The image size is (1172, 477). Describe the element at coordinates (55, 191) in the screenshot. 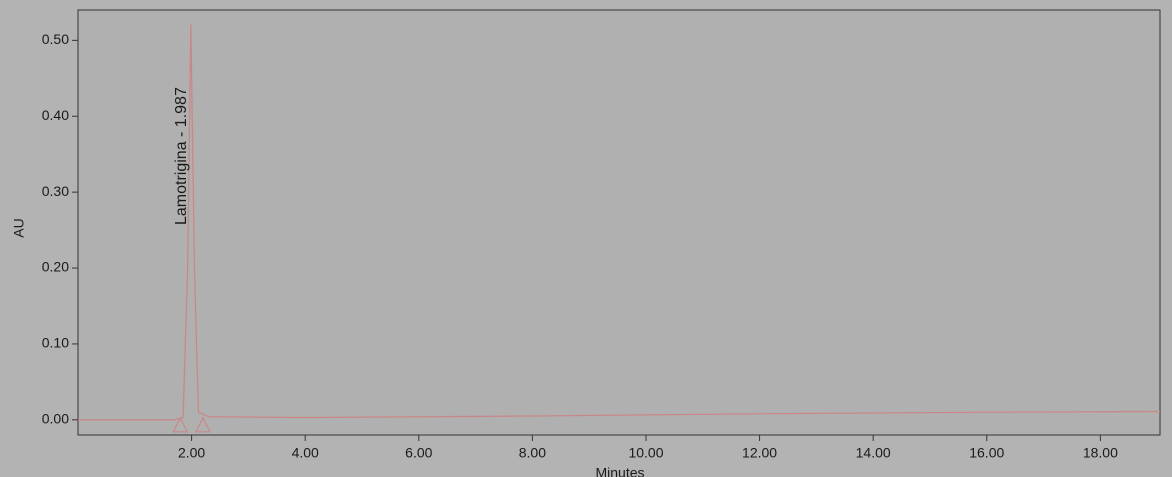

I see `y-tick-label: 0.30` at that location.